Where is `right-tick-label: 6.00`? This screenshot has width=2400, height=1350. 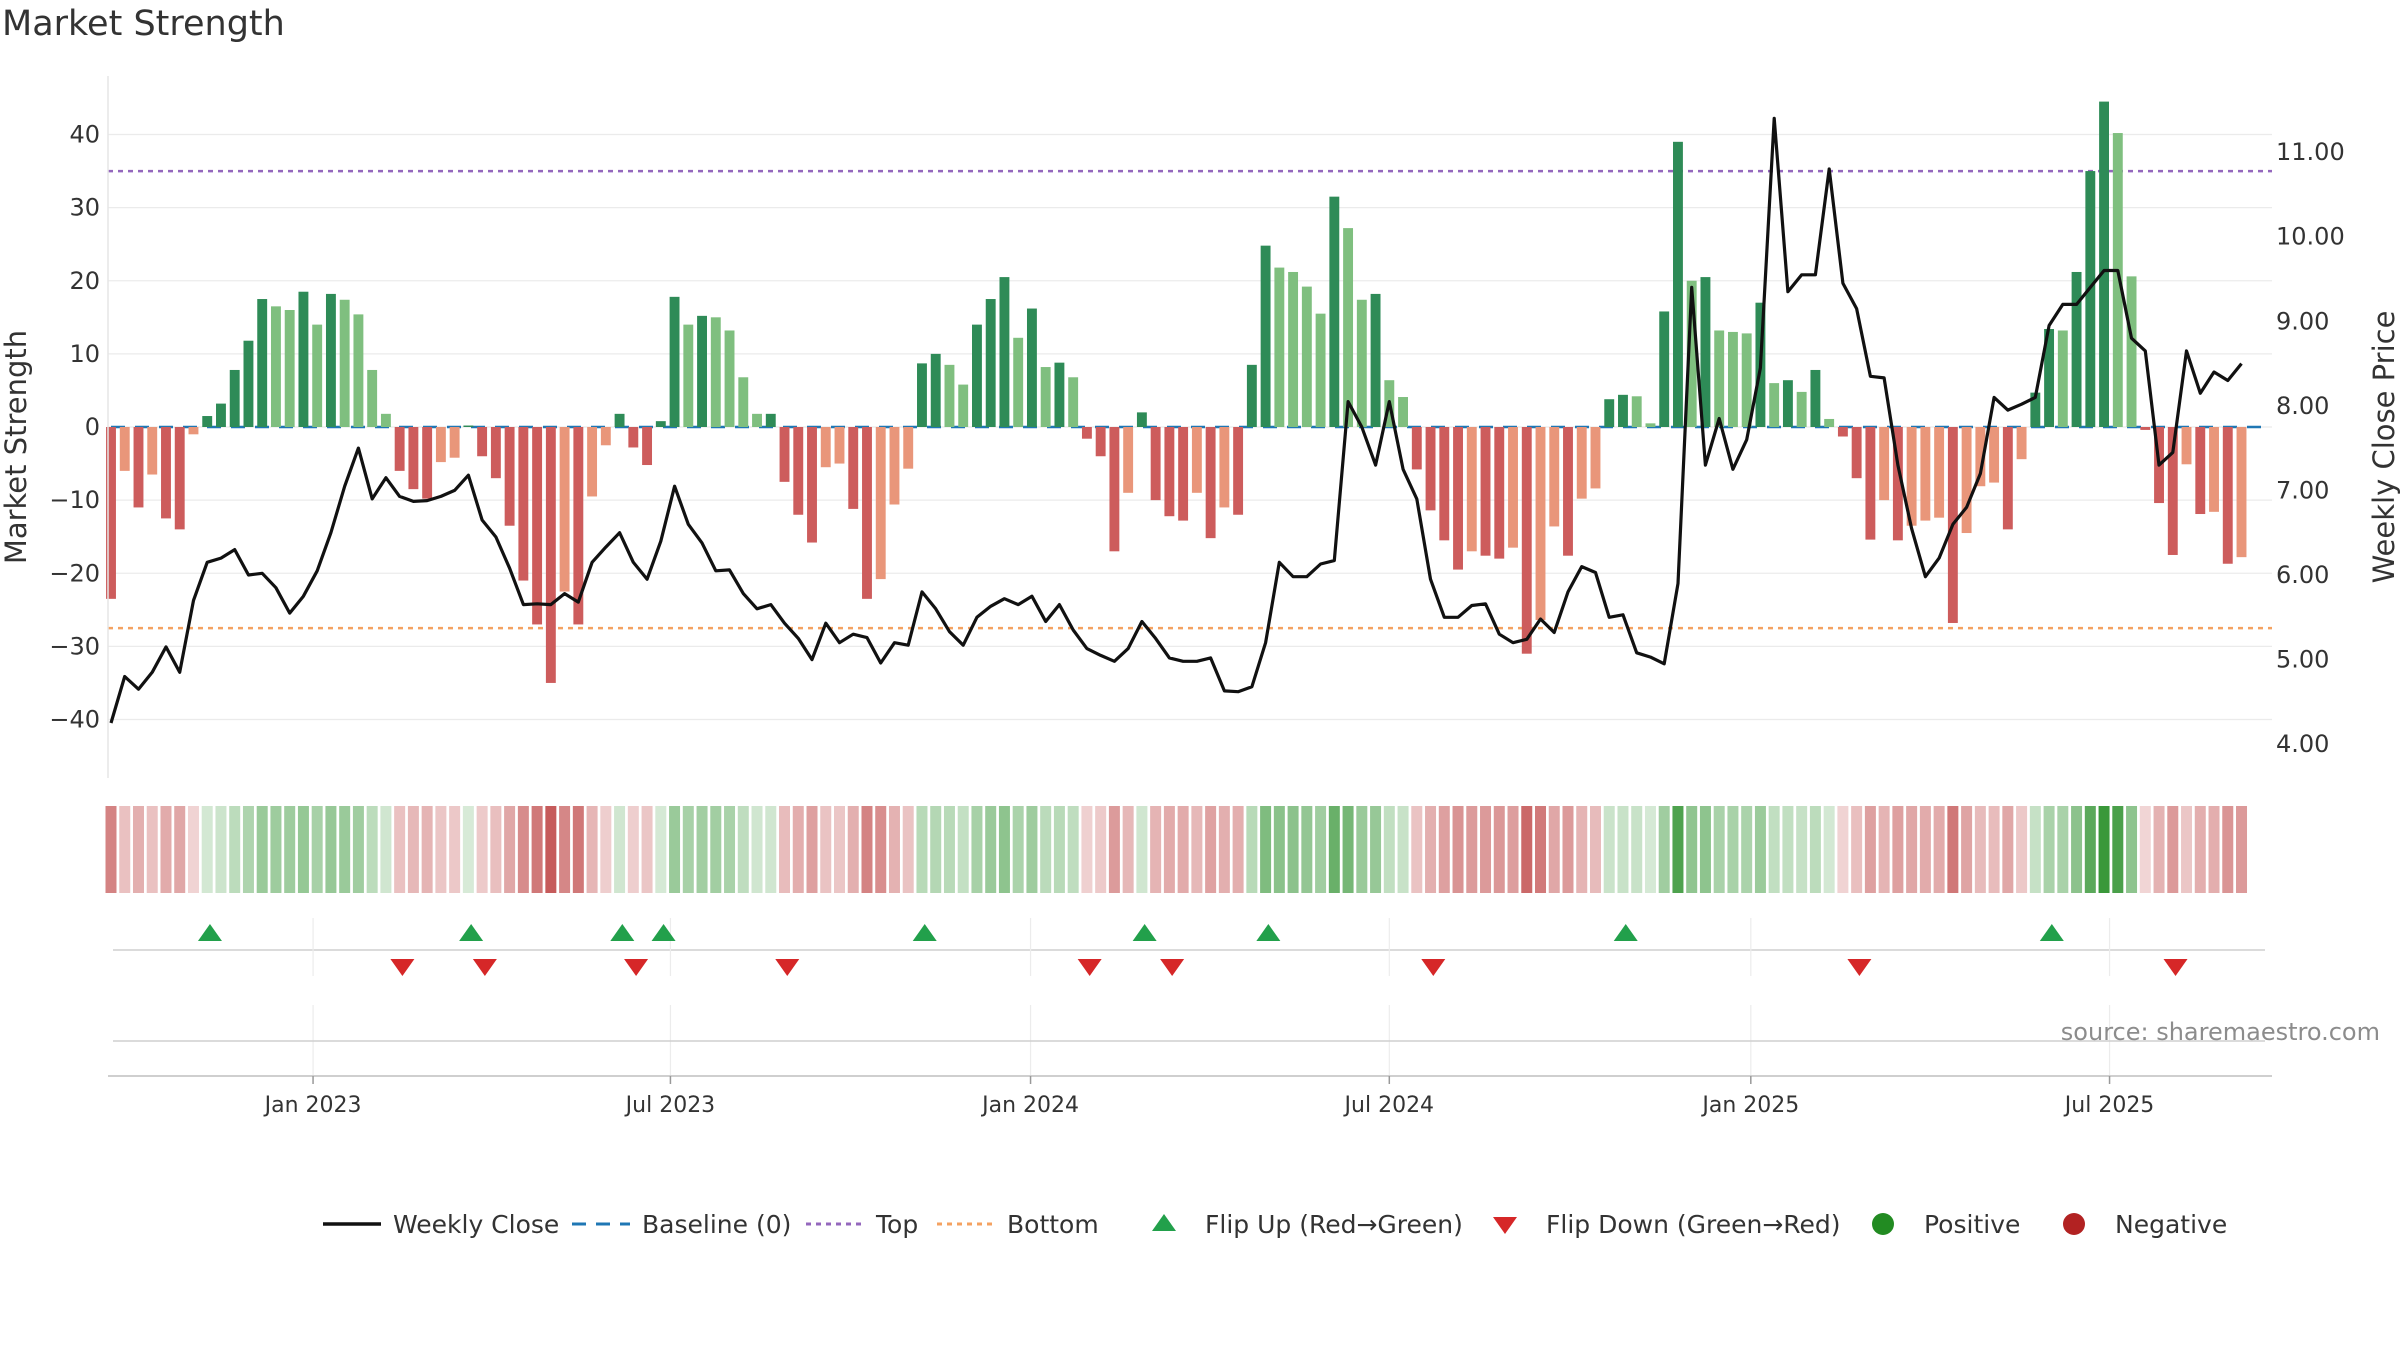
right-tick-label: 6.00 is located at coordinates (2302, 575).